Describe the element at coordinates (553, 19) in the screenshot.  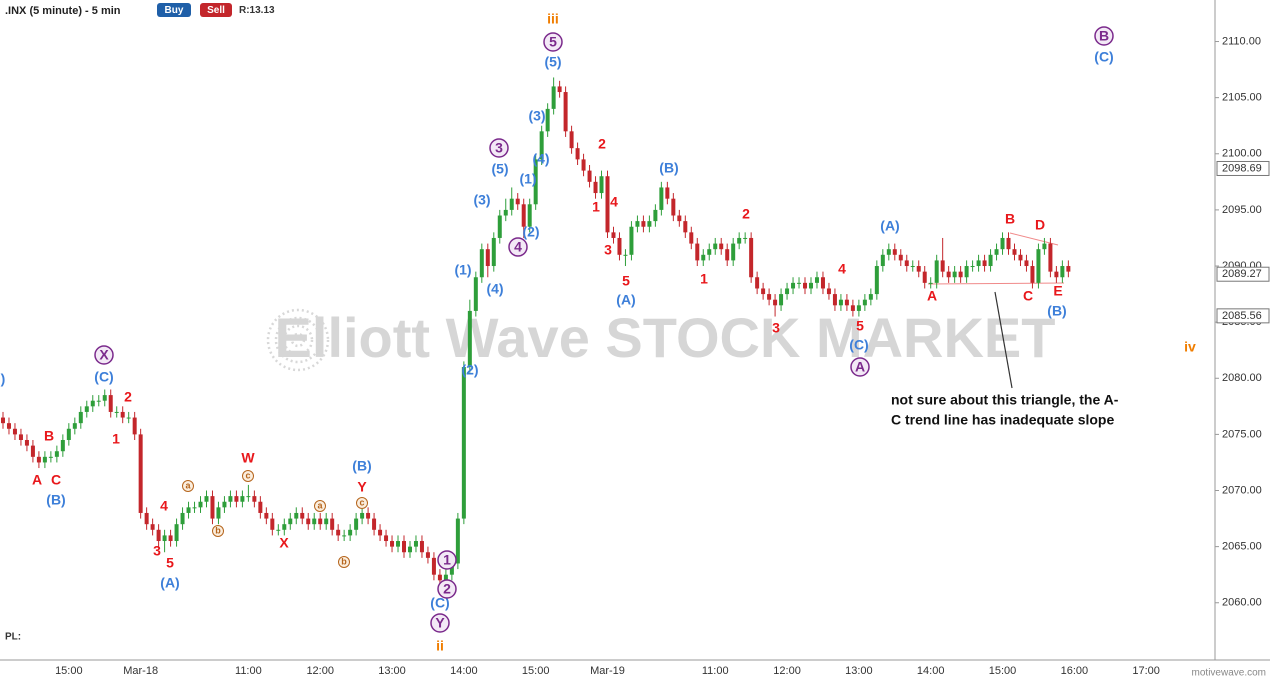
I see `wave-label: iii` at that location.